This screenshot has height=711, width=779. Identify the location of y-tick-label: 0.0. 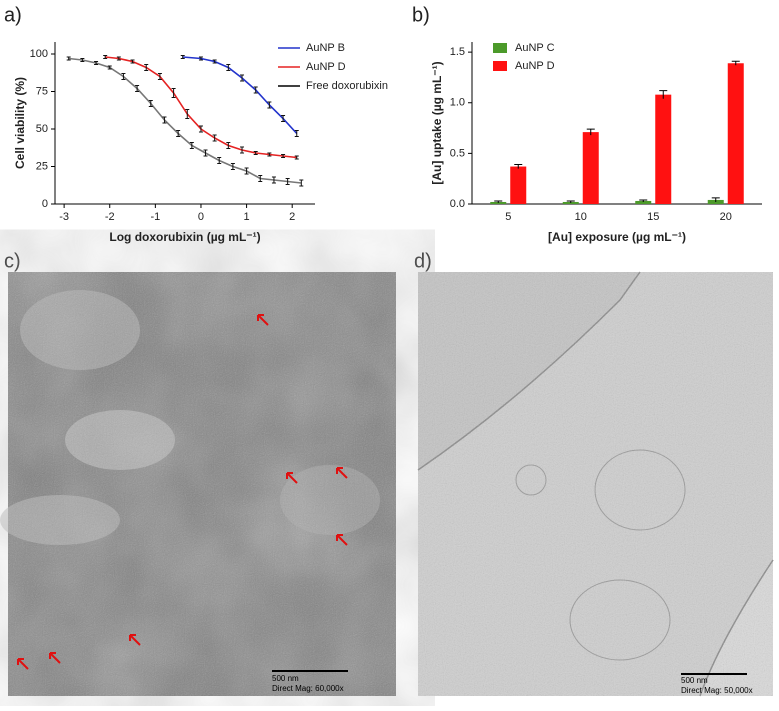
(457, 204).